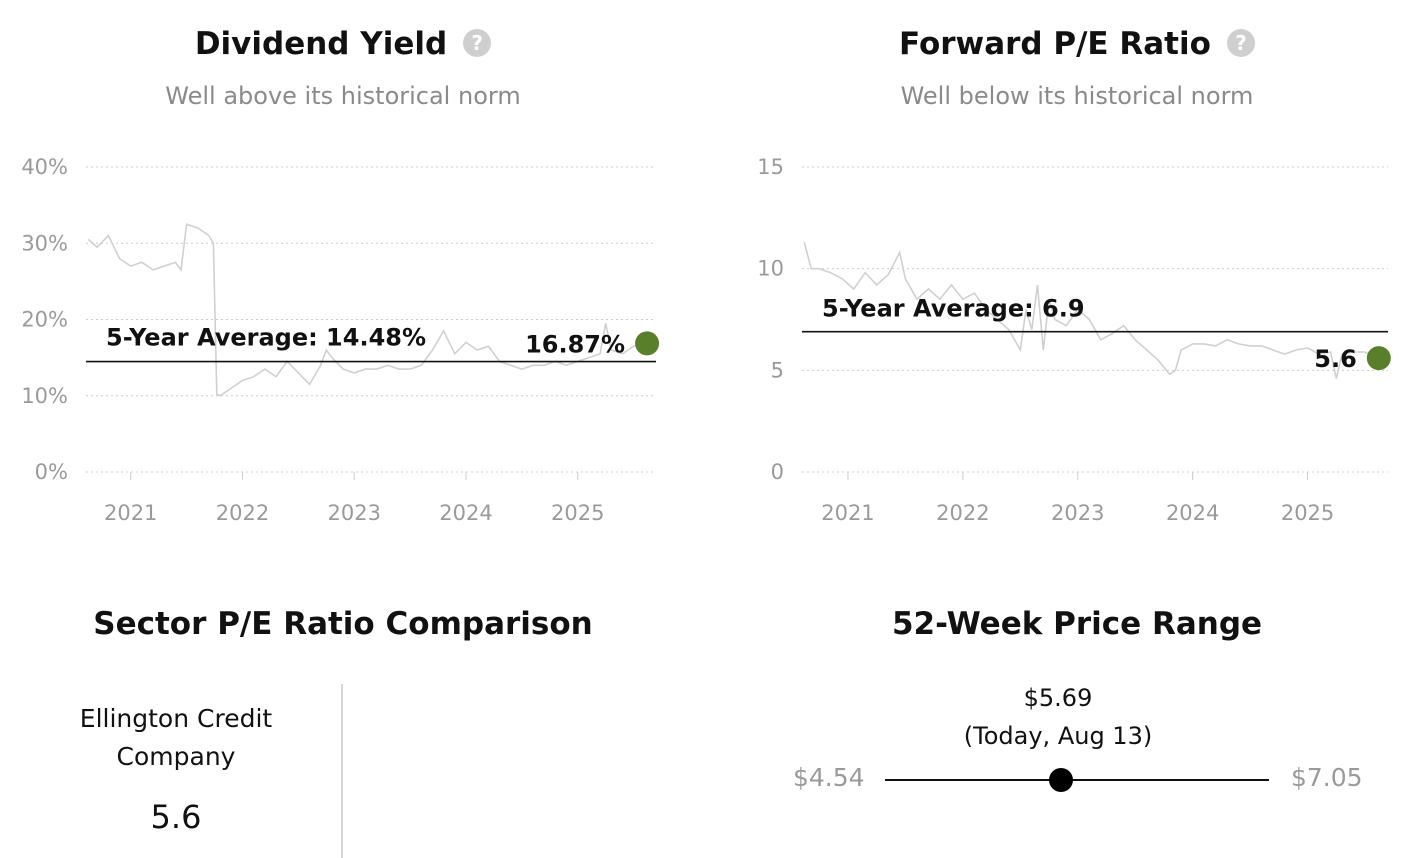 The width and height of the screenshot is (1418, 858). Describe the element at coordinates (44, 167) in the screenshot. I see `y-tick-label: 40%` at that location.